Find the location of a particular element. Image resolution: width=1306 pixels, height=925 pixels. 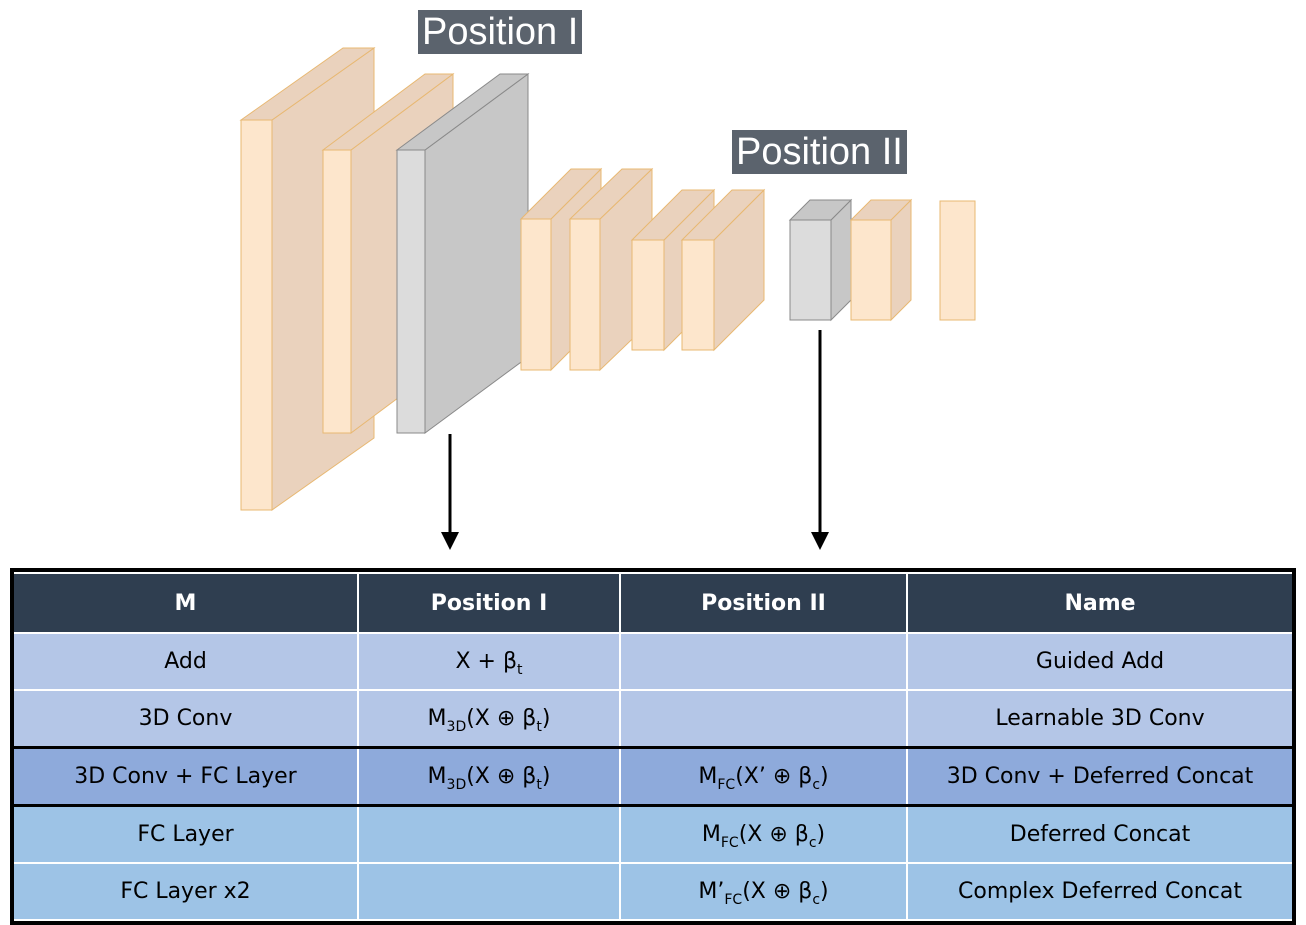

cell-name: Complex Deferred Concat is located at coordinates (1099, 891).